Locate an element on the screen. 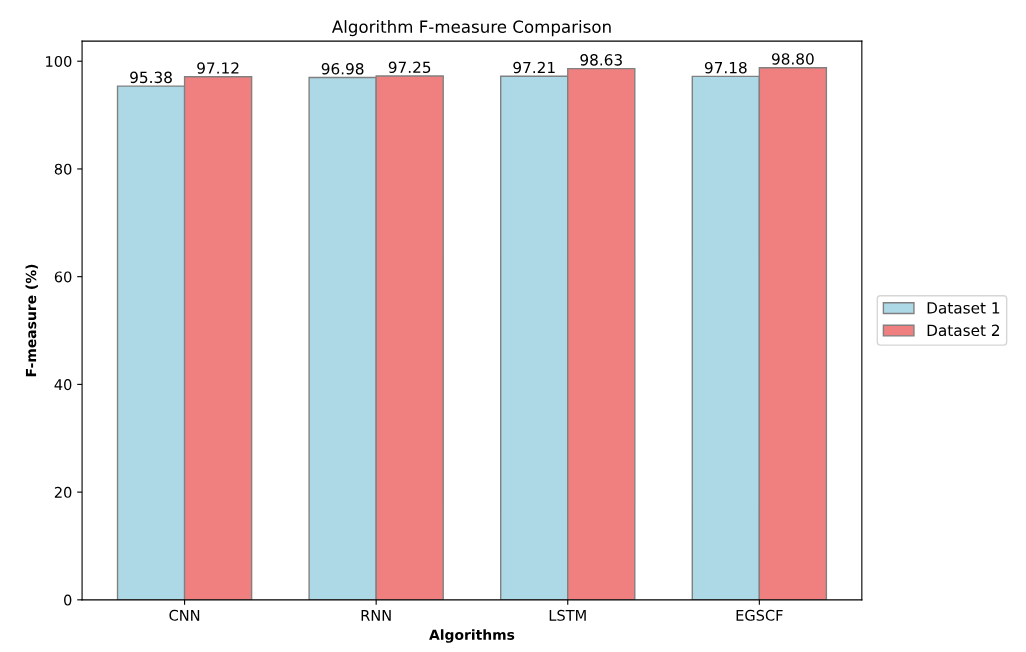 The height and width of the screenshot is (652, 1026). data-label: 97.18 is located at coordinates (725, 67).